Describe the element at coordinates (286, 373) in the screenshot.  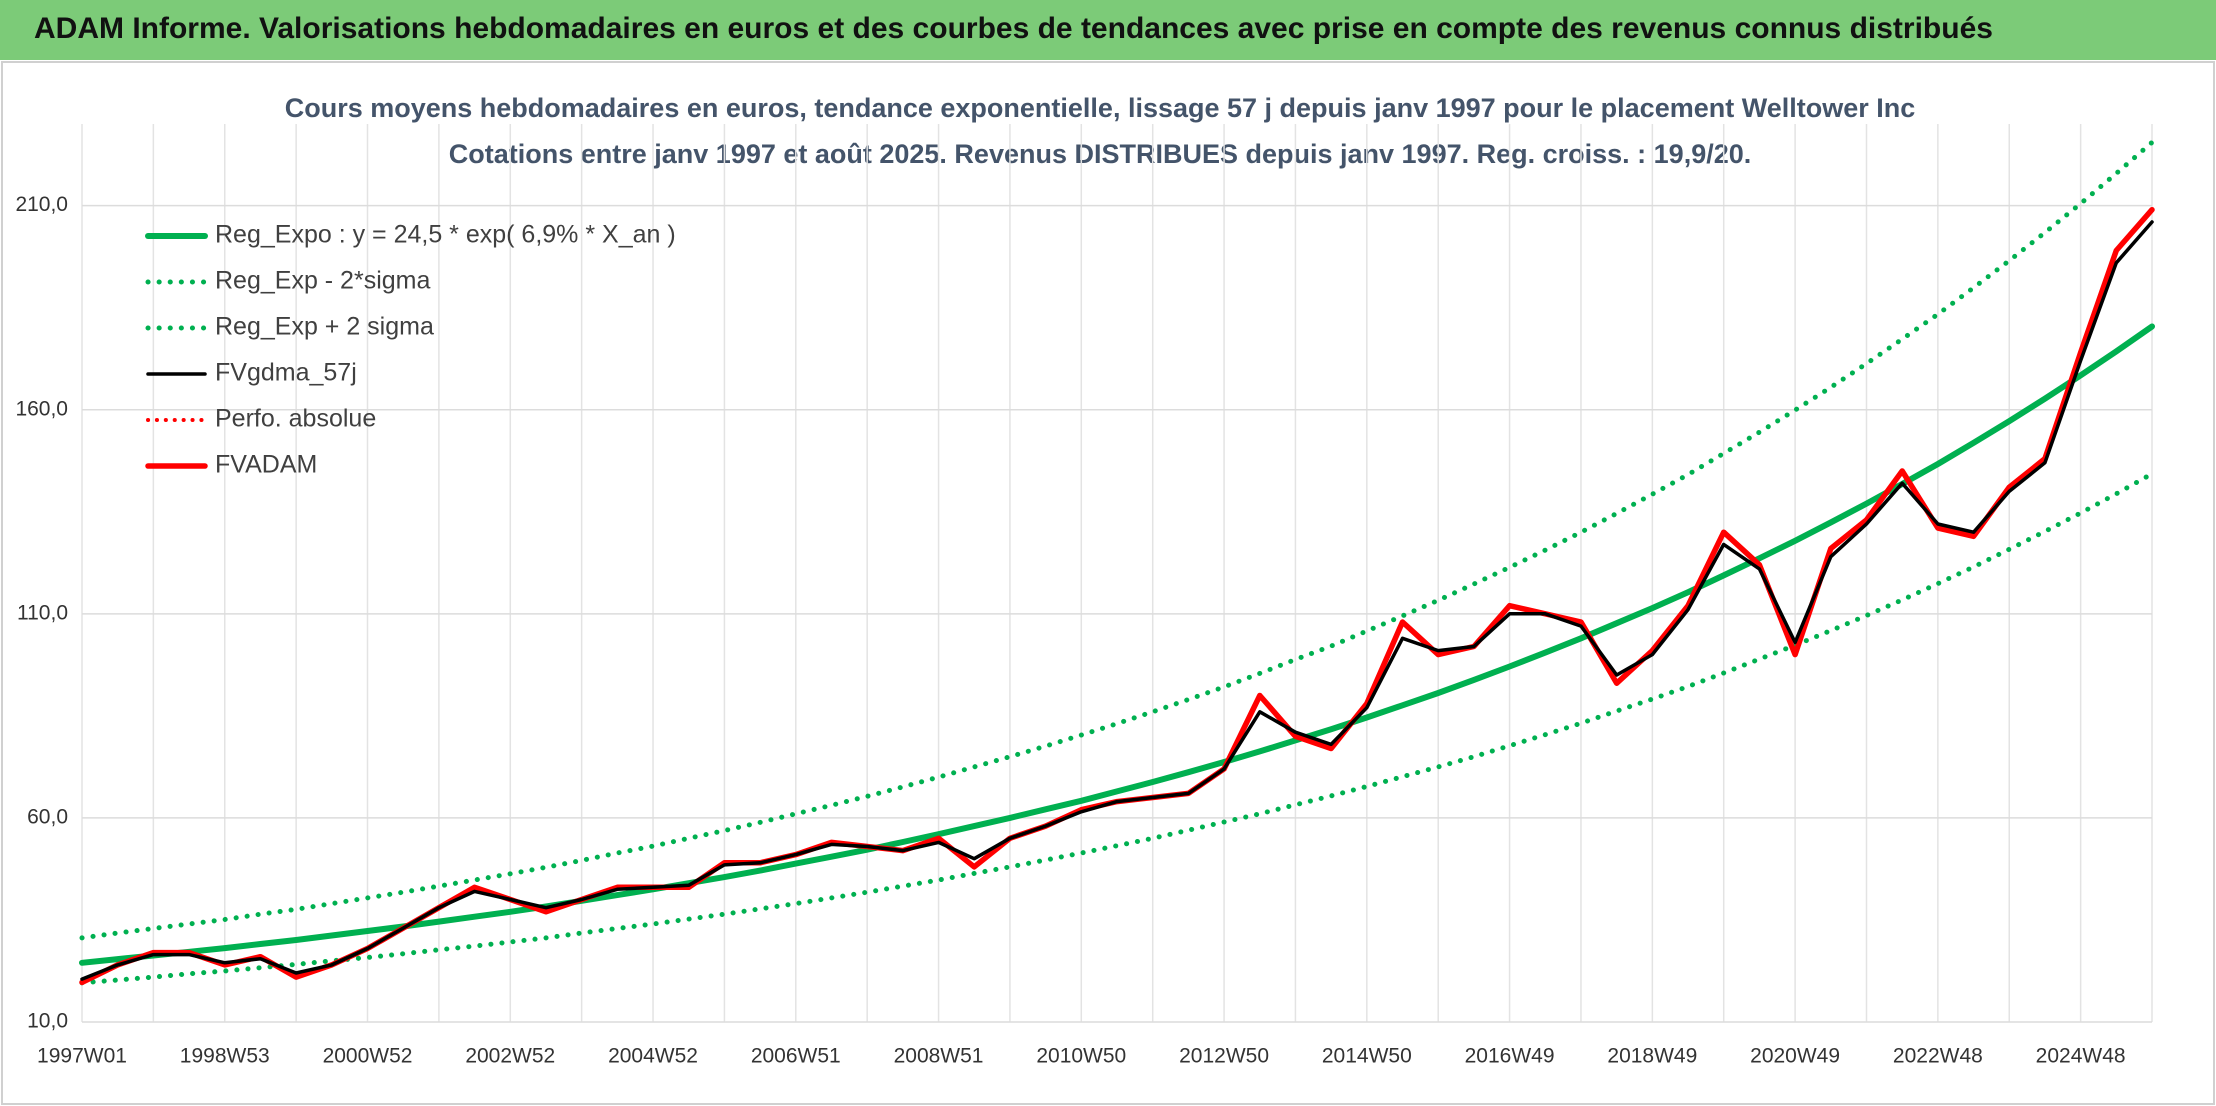
I see `legend-label: FVgdma_57j` at that location.